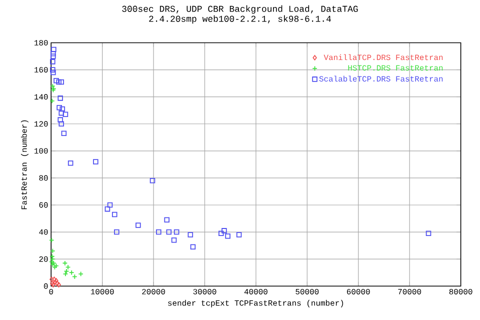 Image resolution: width=480 pixels, height=320 pixels. What do you see at coordinates (240, 19) in the screenshot?
I see `chart-subtitle: 2.4.20smp web100-2.2.1, sk98-6.1.4` at bounding box center [240, 19].